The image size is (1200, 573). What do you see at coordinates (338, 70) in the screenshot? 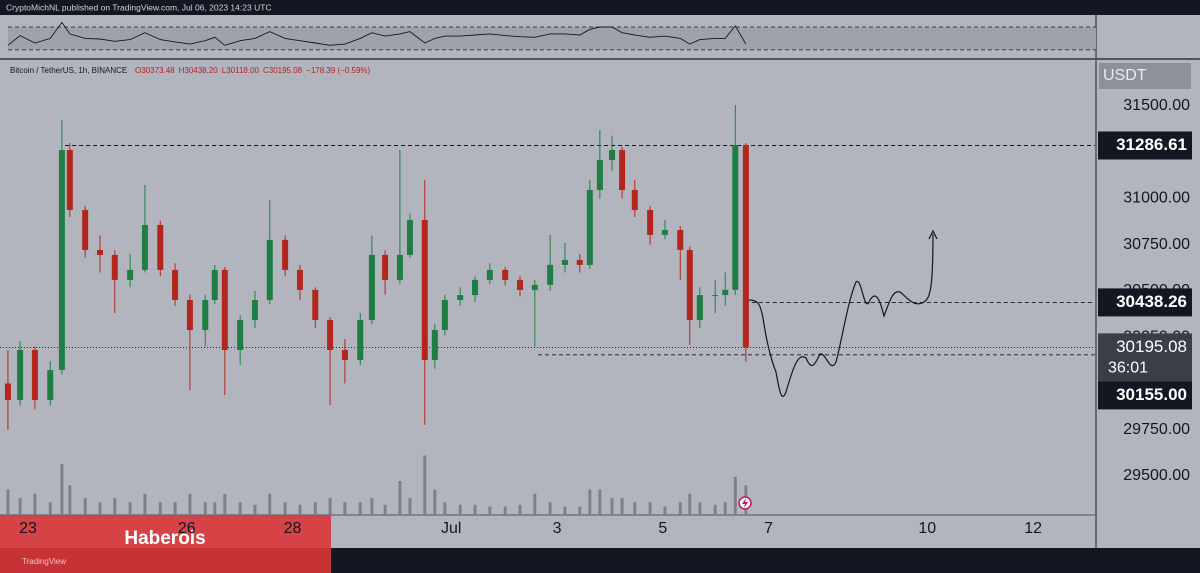
I see `ohlc-label: −178.39 (−0.59%)` at bounding box center [338, 70].